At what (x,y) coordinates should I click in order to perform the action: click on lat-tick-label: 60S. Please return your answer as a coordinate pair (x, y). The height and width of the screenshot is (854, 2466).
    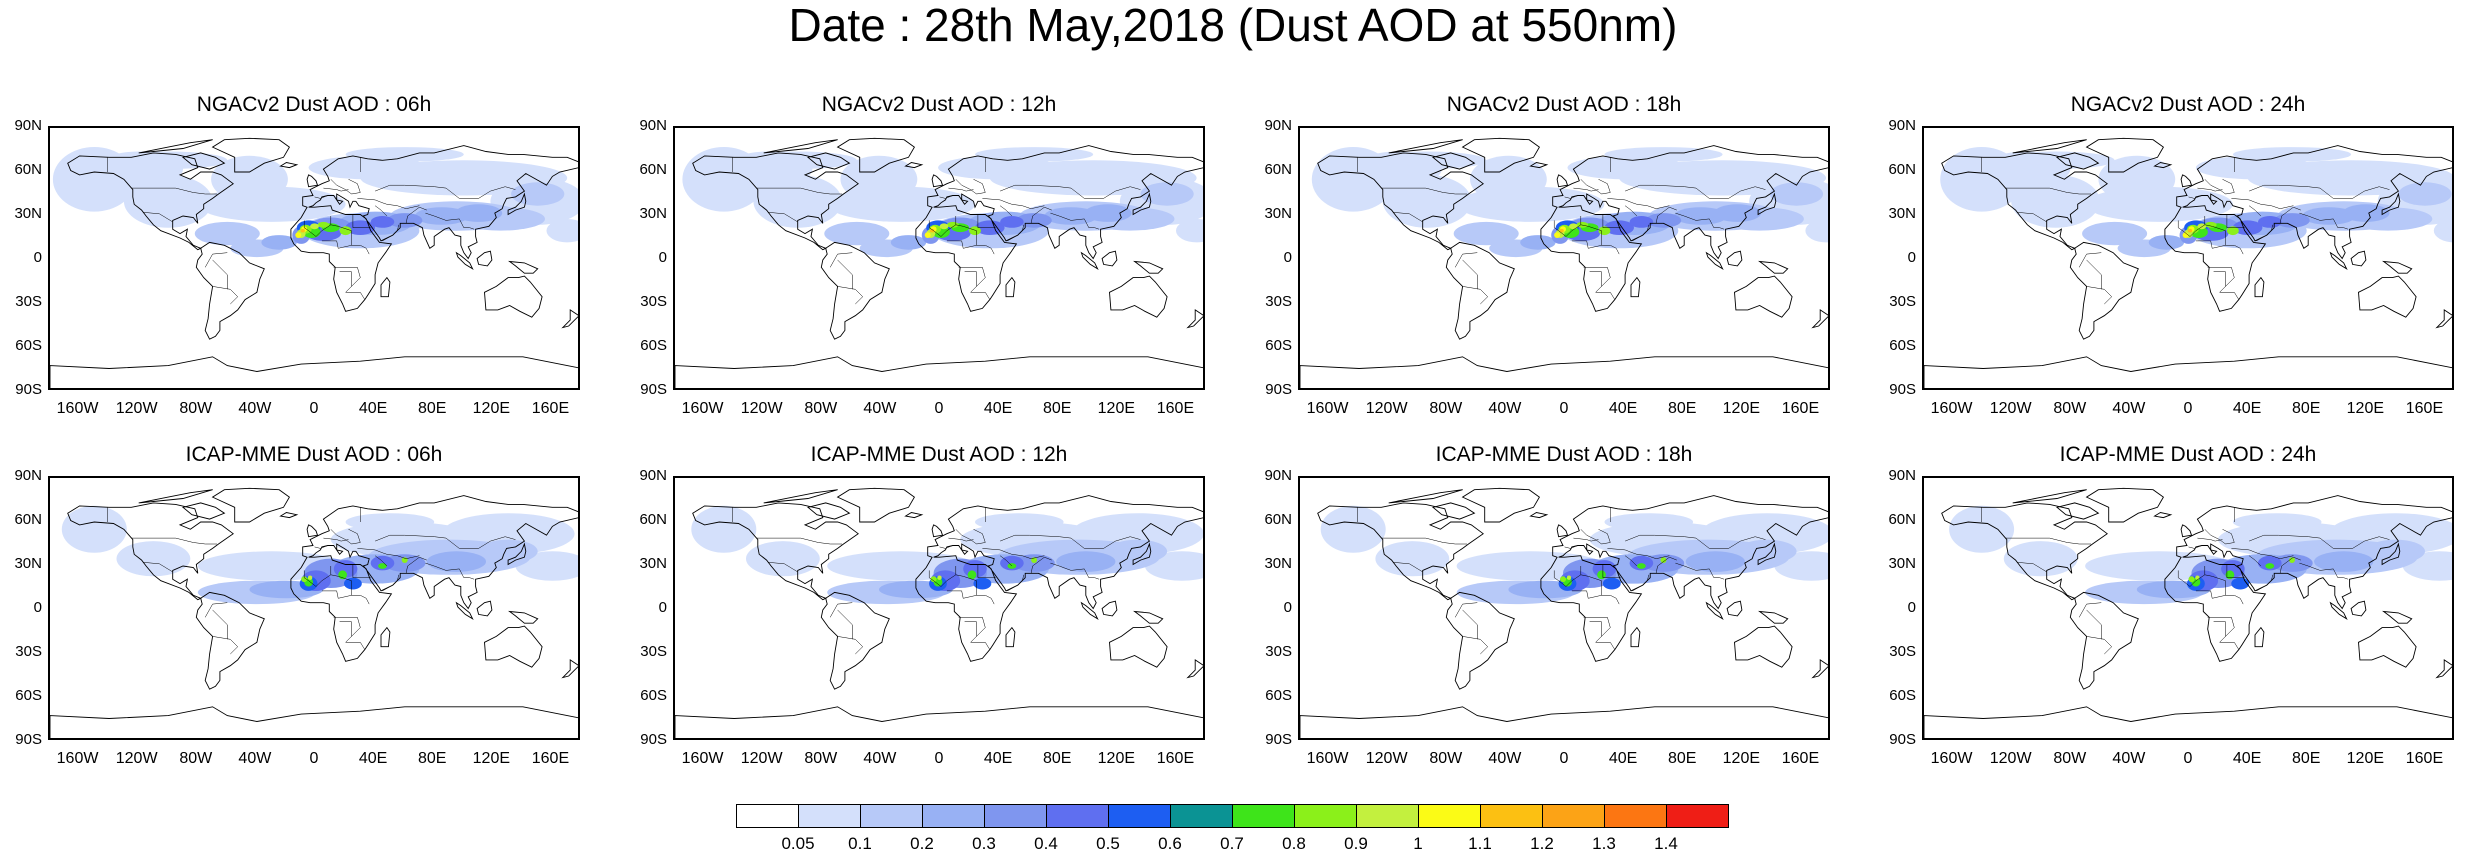
    Looking at the image, I should click on (1278, 345).